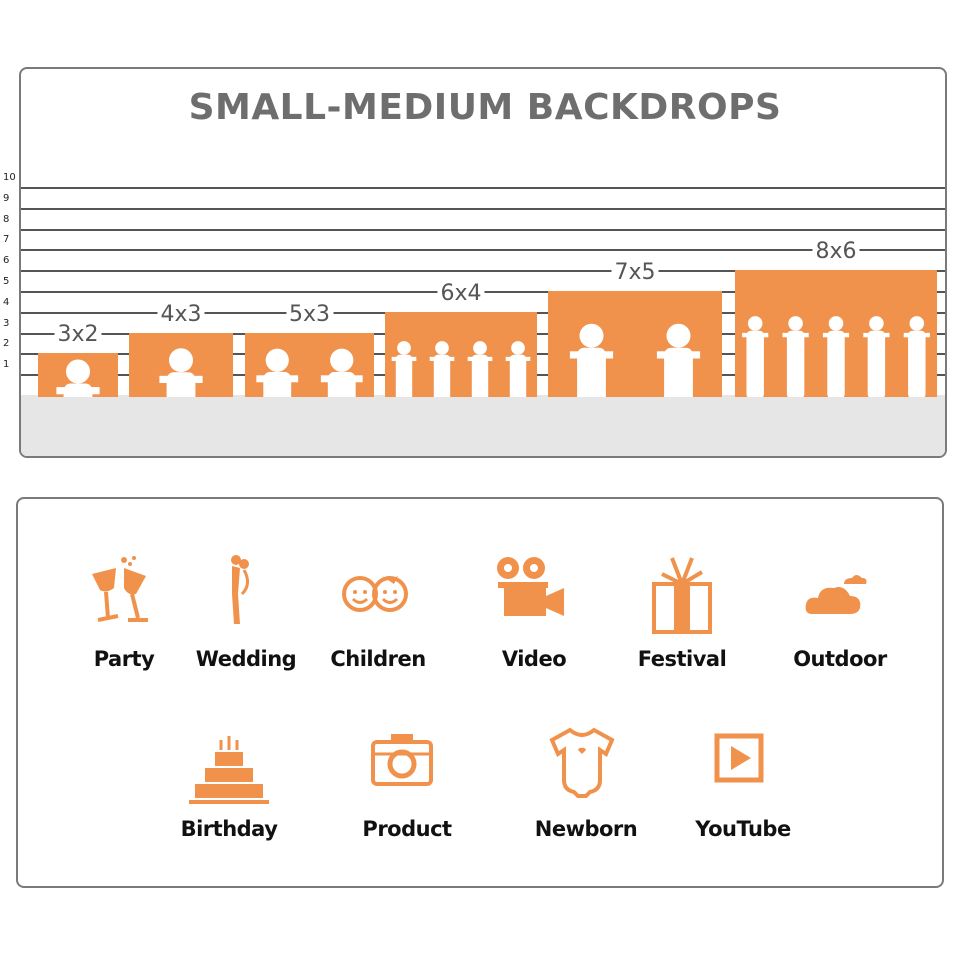  What do you see at coordinates (240, 589) in the screenshot?
I see `couple-icon` at bounding box center [240, 589].